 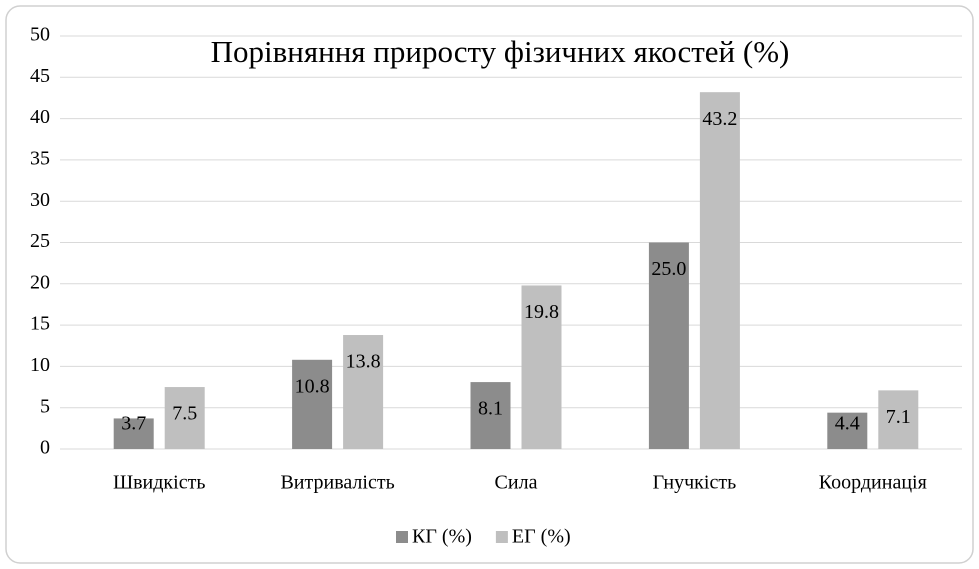 I want to click on x-tick-label: Координація, so click(x=873, y=483).